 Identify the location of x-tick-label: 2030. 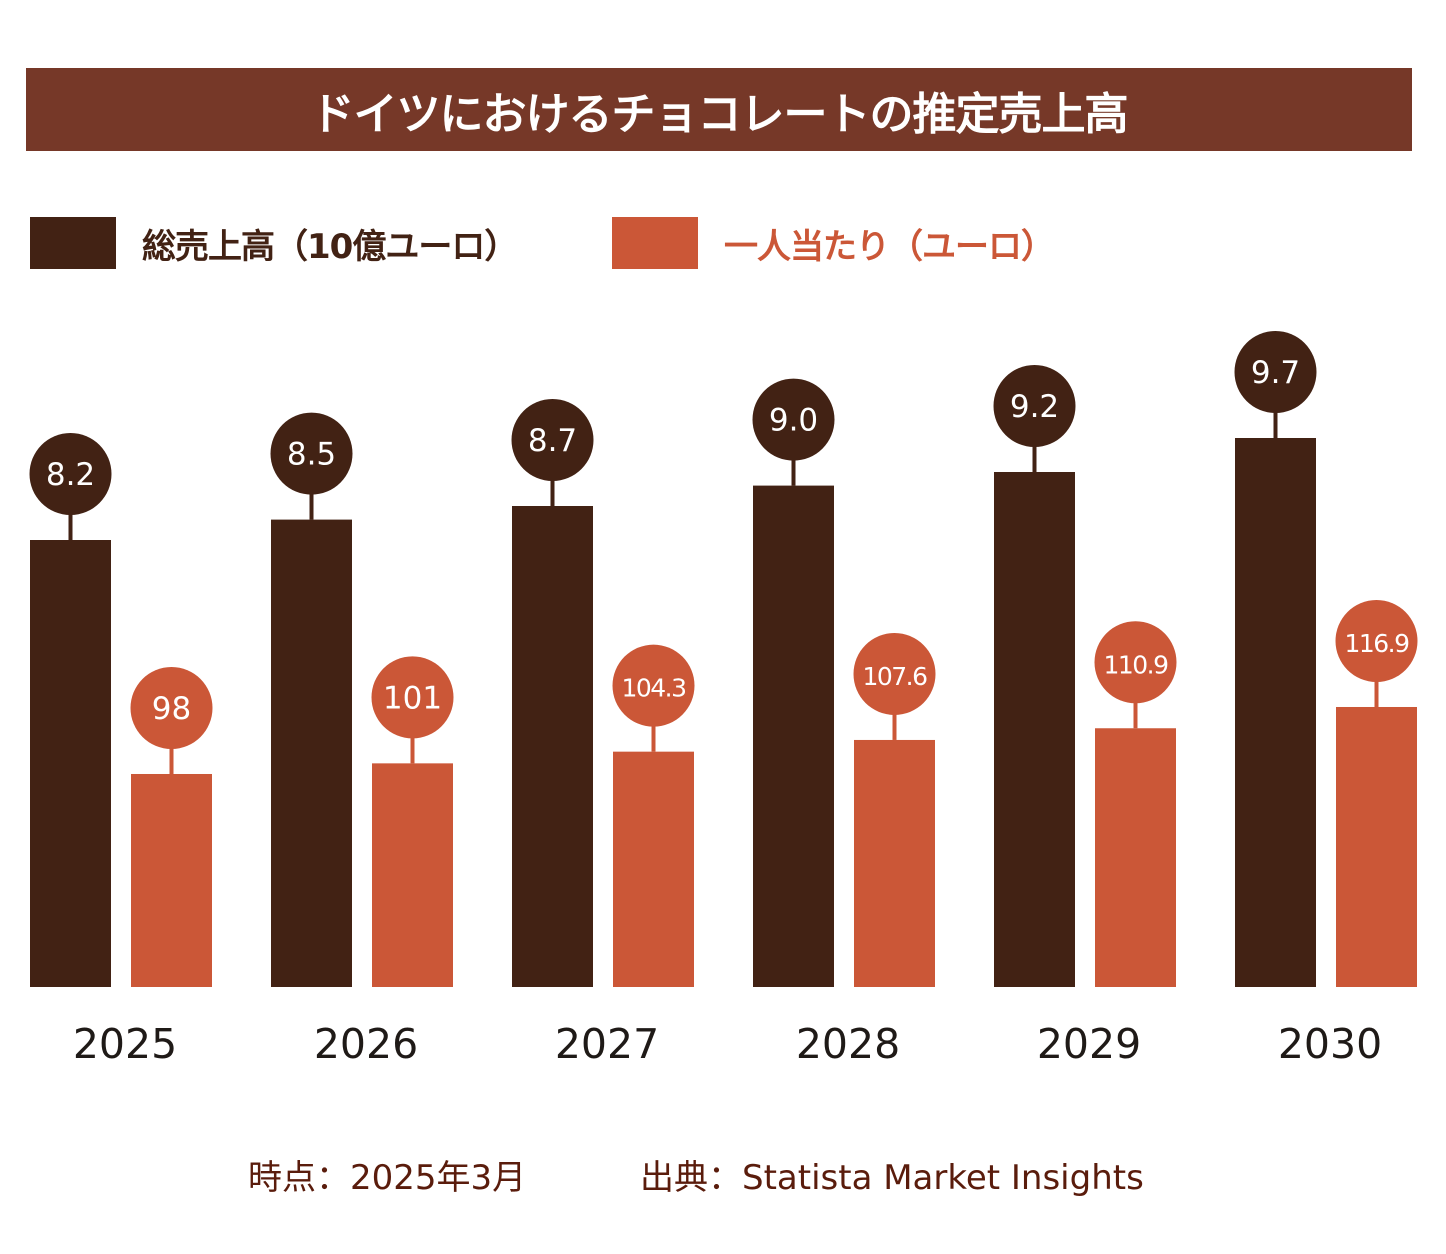
(1330, 1044).